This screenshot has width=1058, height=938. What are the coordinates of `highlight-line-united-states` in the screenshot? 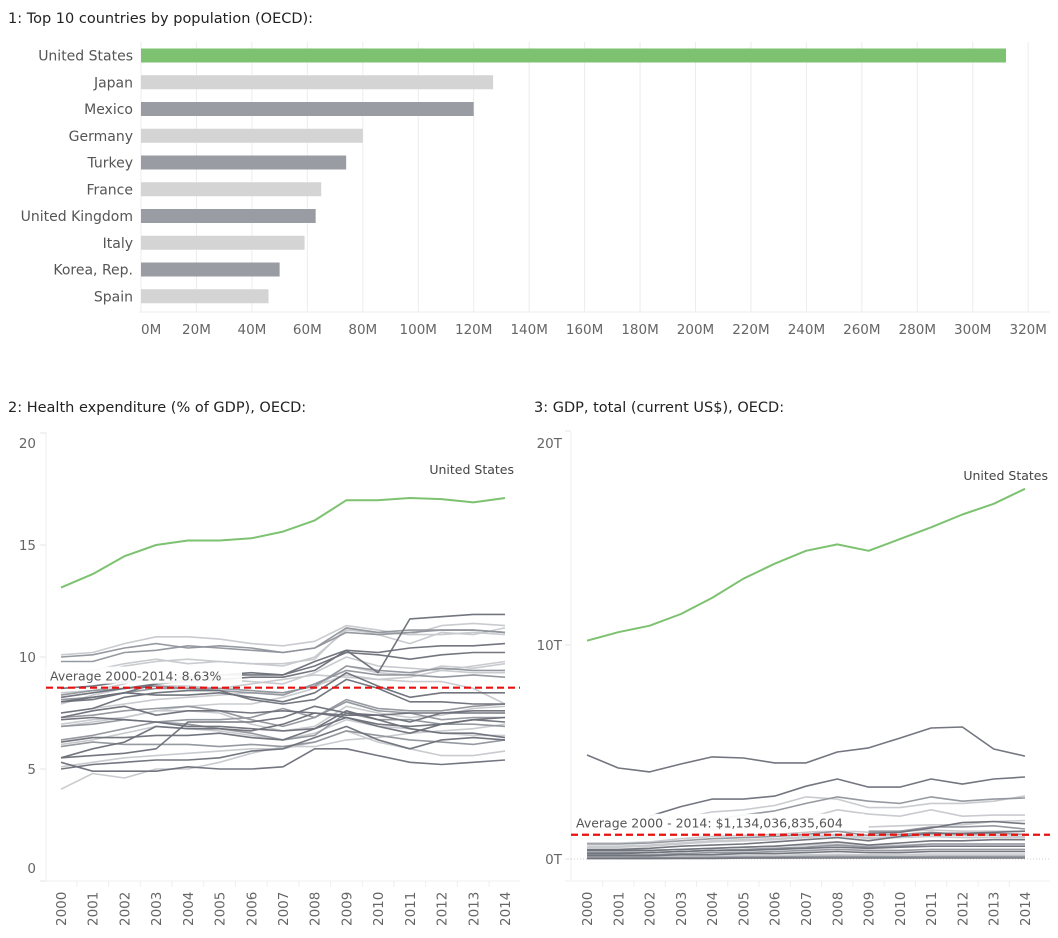 It's located at (283, 543).